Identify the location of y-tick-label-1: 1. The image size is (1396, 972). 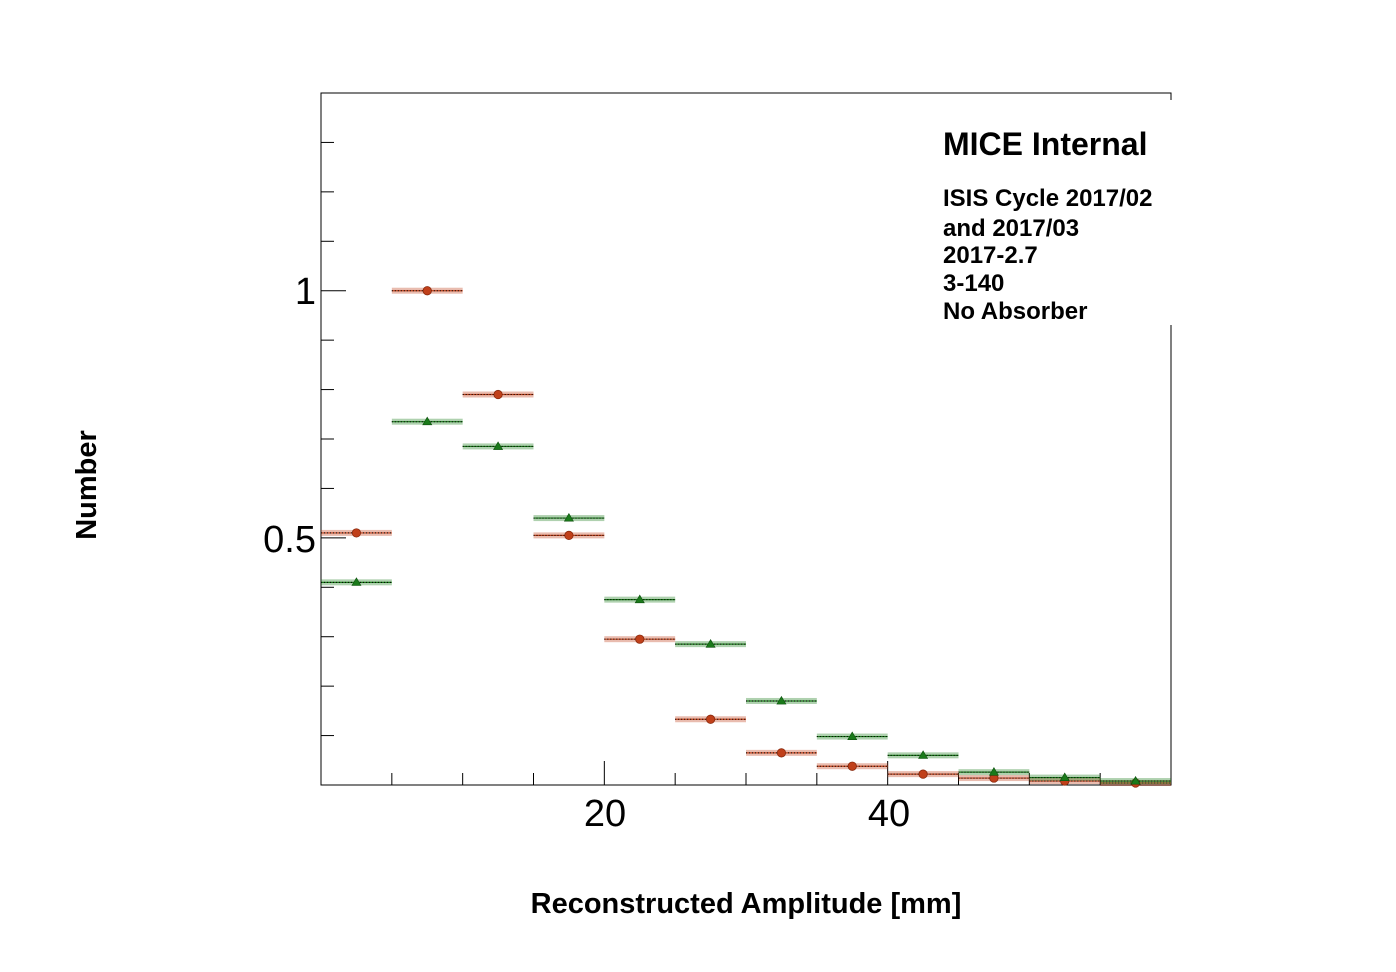
(305, 292).